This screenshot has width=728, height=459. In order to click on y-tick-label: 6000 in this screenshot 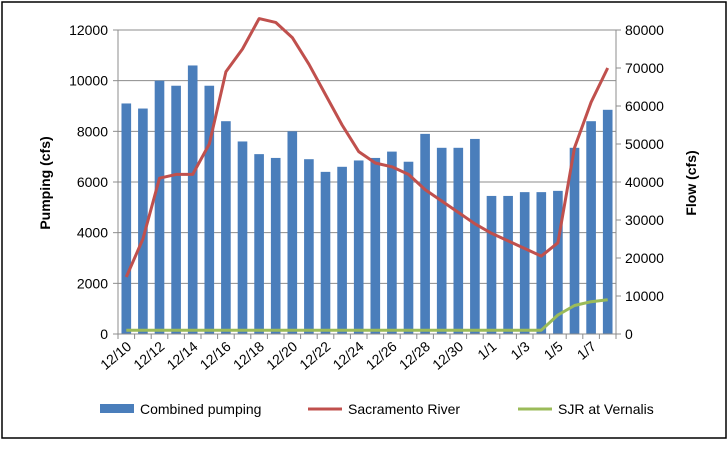, I will do `click(92, 182)`.